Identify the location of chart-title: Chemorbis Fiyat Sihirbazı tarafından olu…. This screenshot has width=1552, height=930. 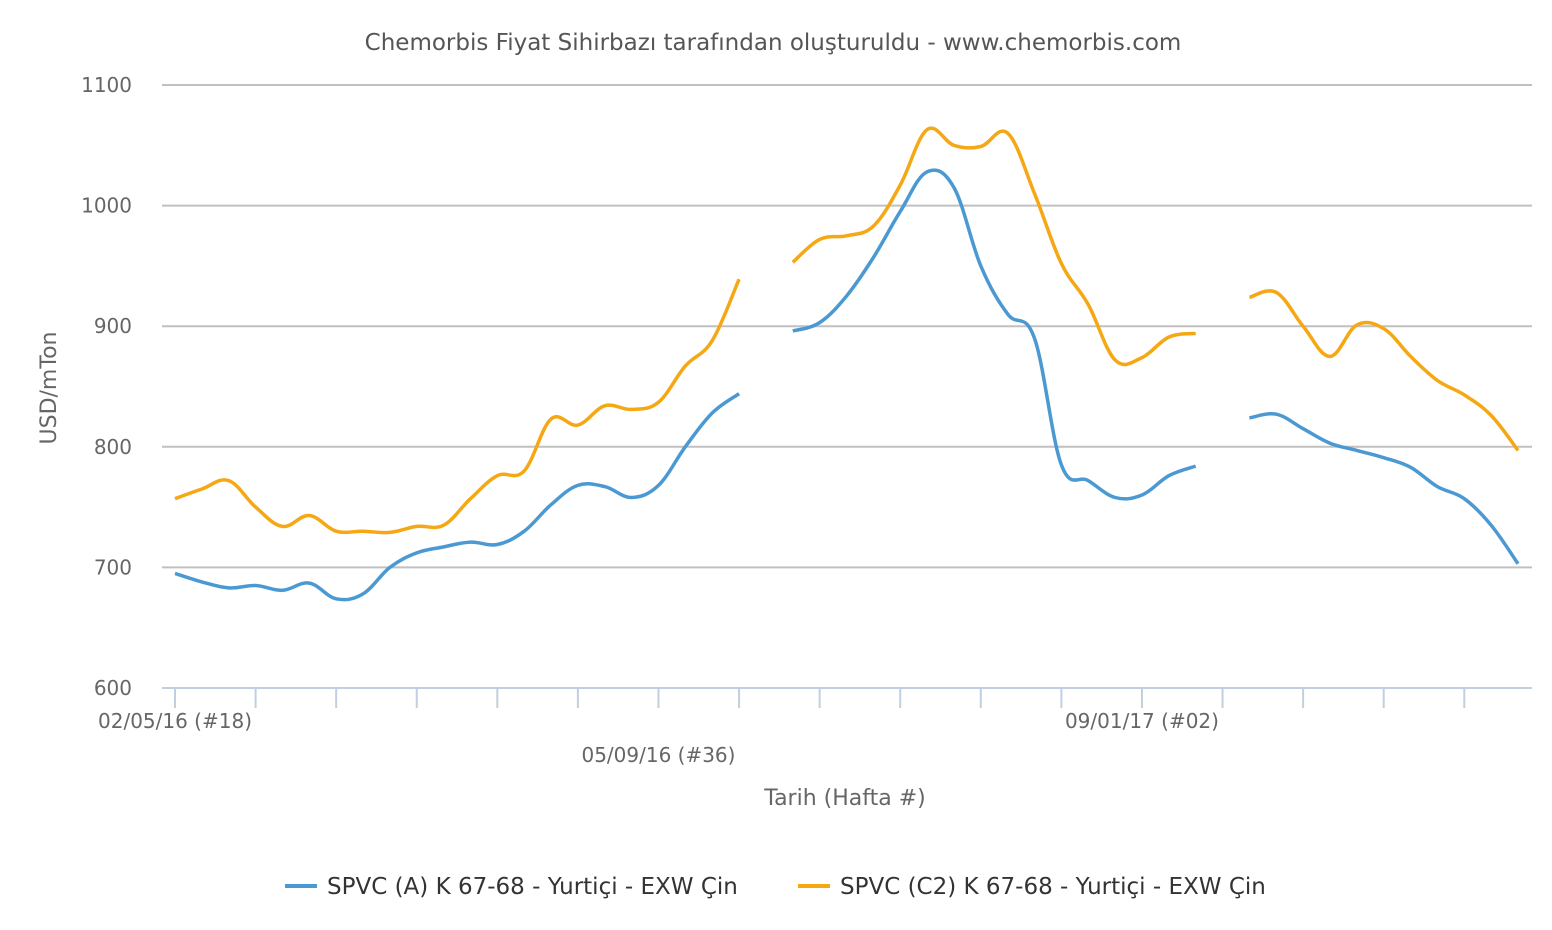
(773, 43).